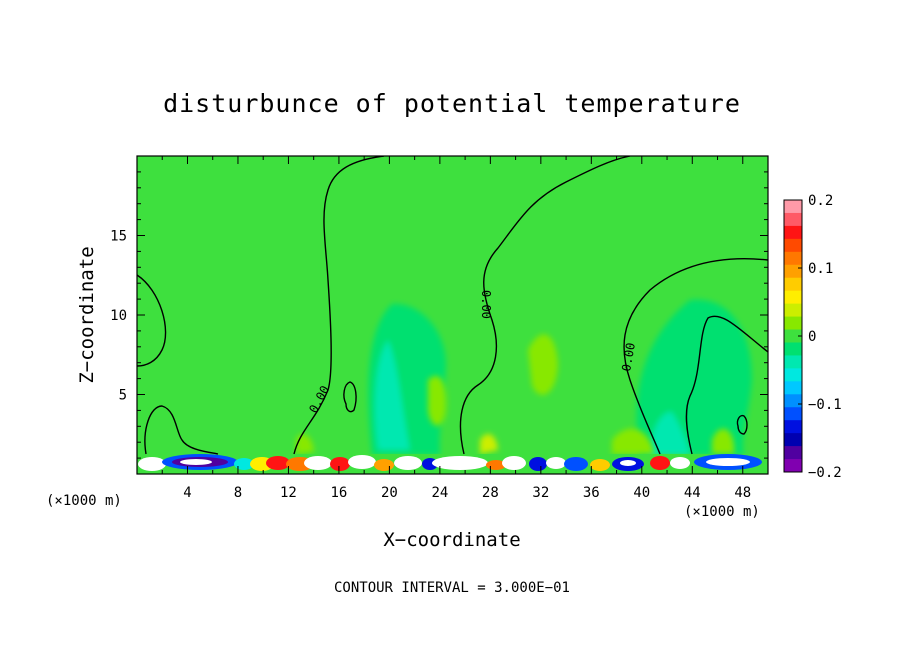 The height and width of the screenshot is (654, 904). Describe the element at coordinates (670, 433) in the screenshot. I see `negative-plume-right-core` at that location.